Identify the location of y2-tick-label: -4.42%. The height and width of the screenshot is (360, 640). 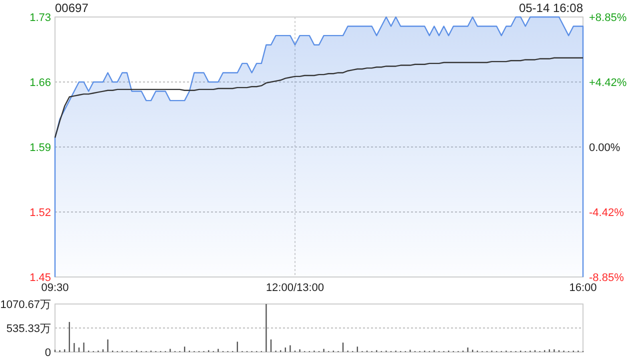
(606, 212).